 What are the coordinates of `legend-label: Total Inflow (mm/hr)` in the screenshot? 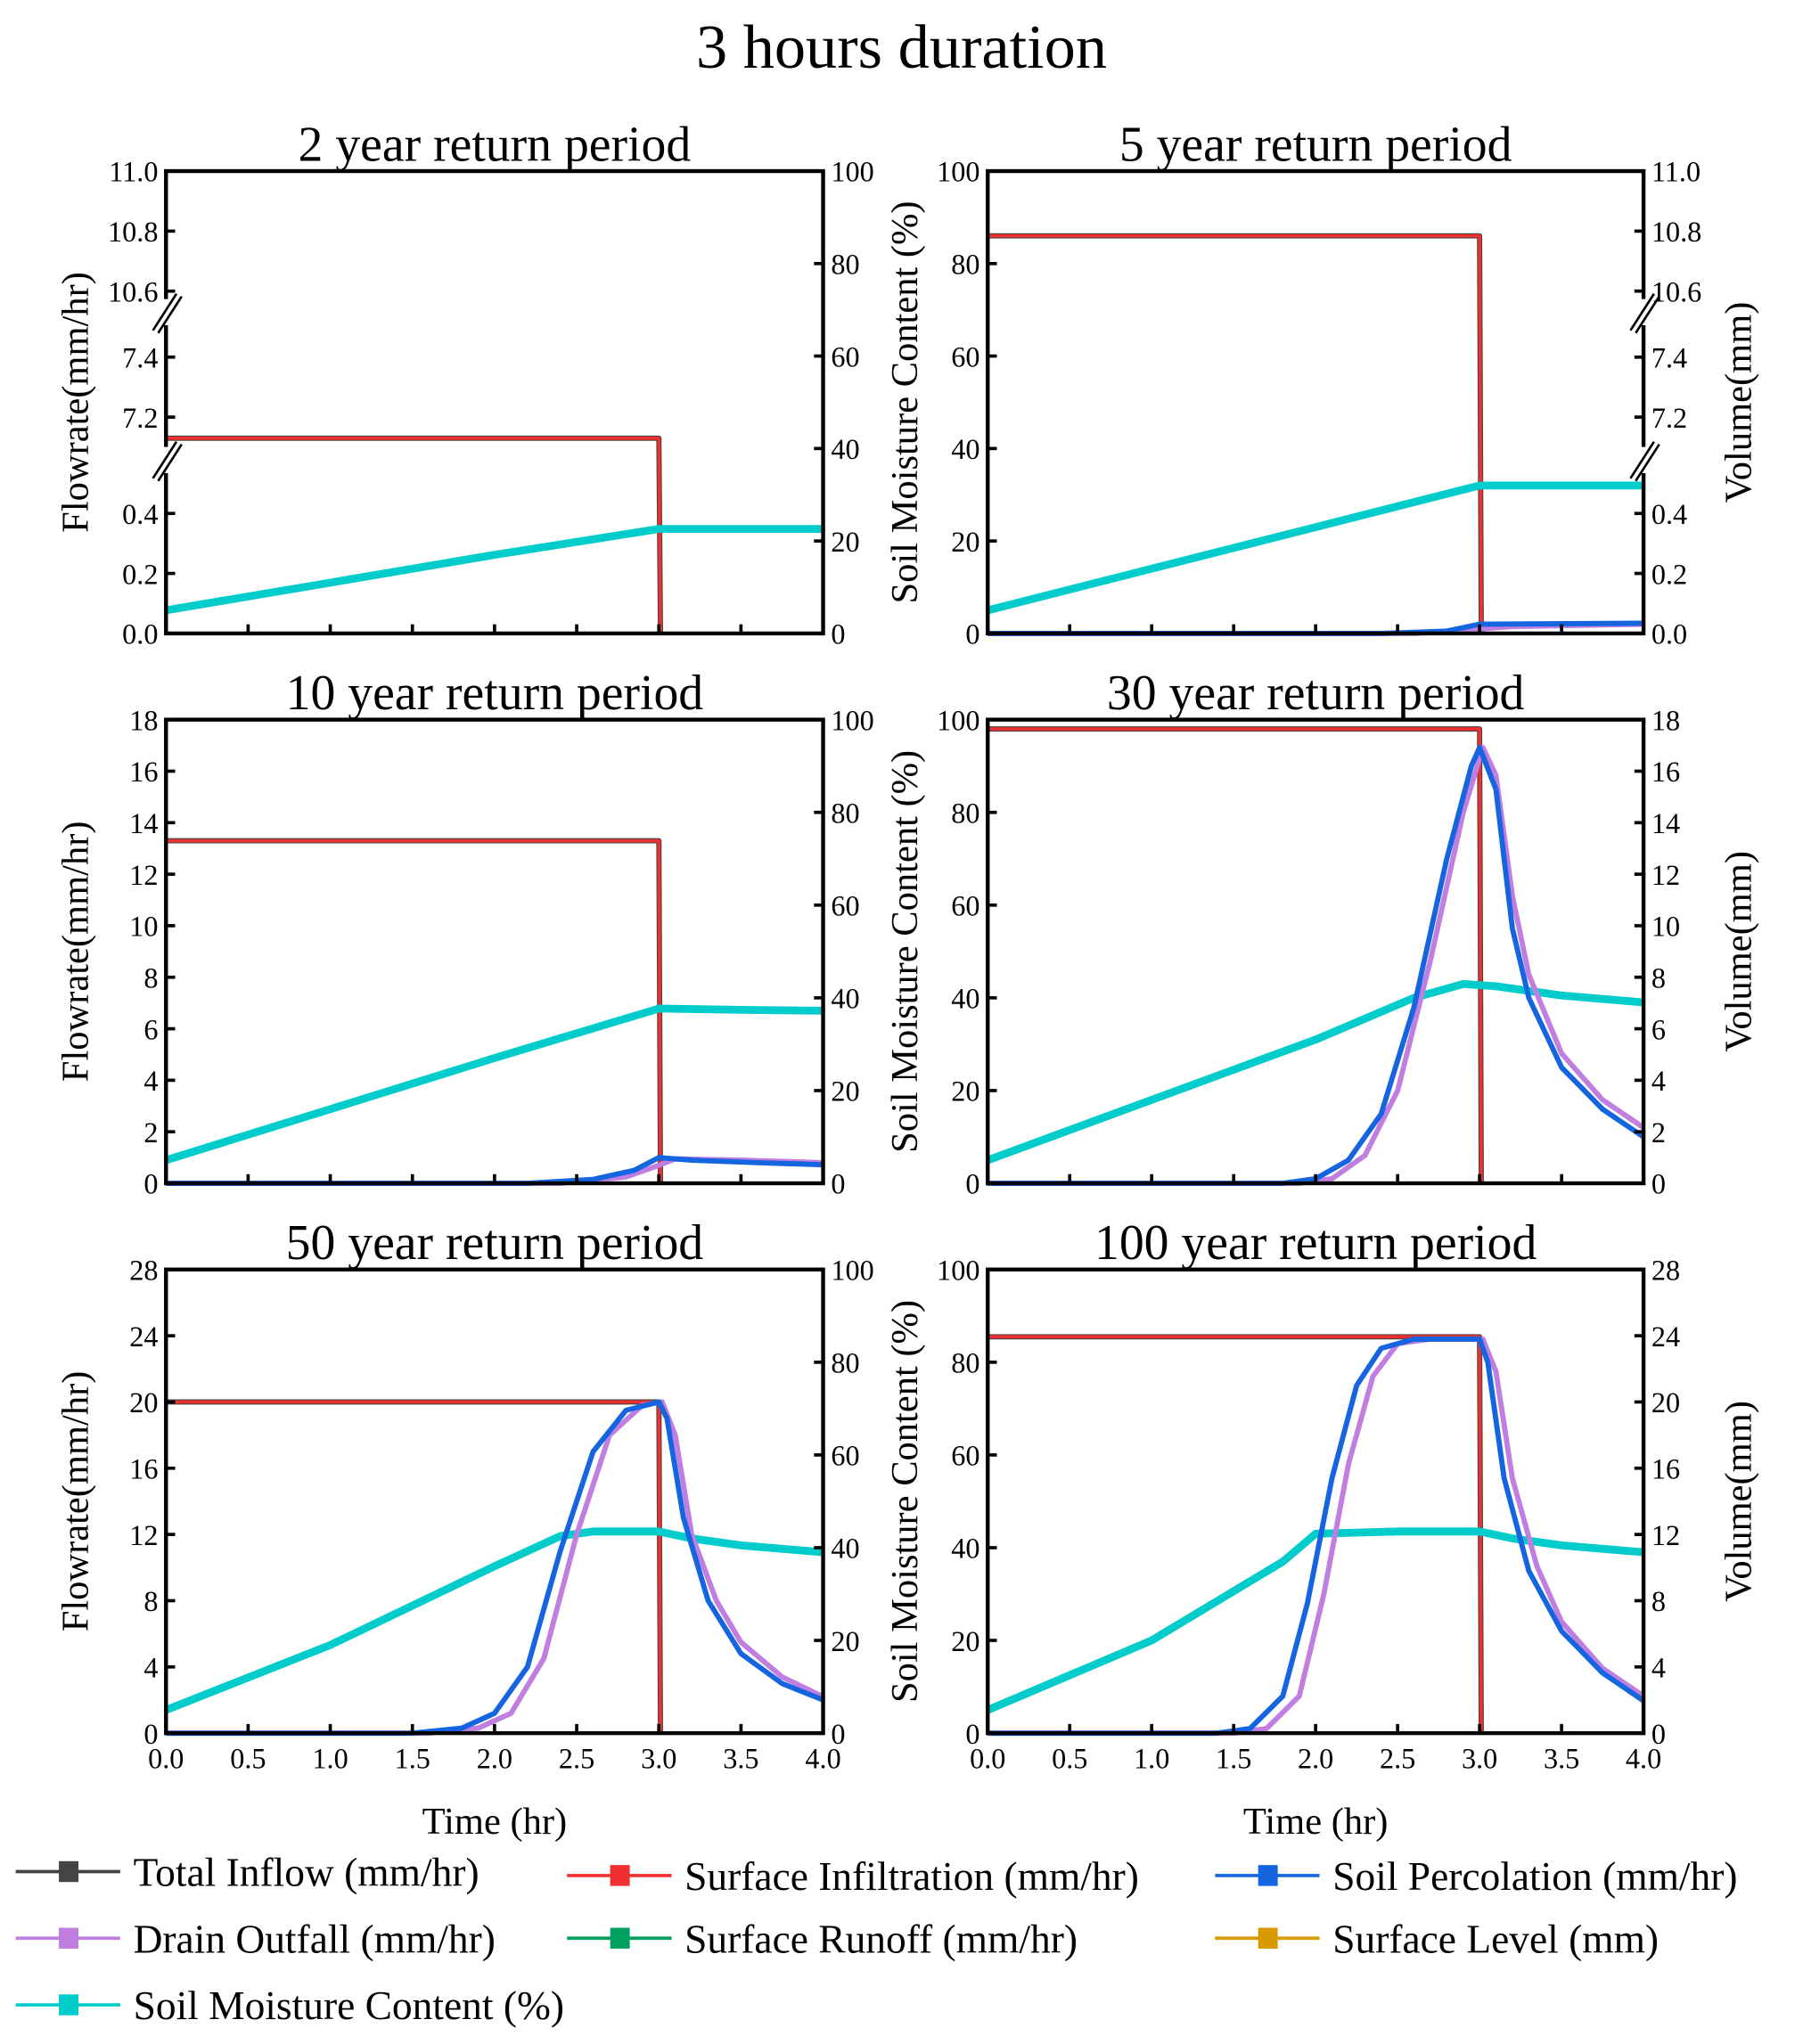 It's located at (306, 1873).